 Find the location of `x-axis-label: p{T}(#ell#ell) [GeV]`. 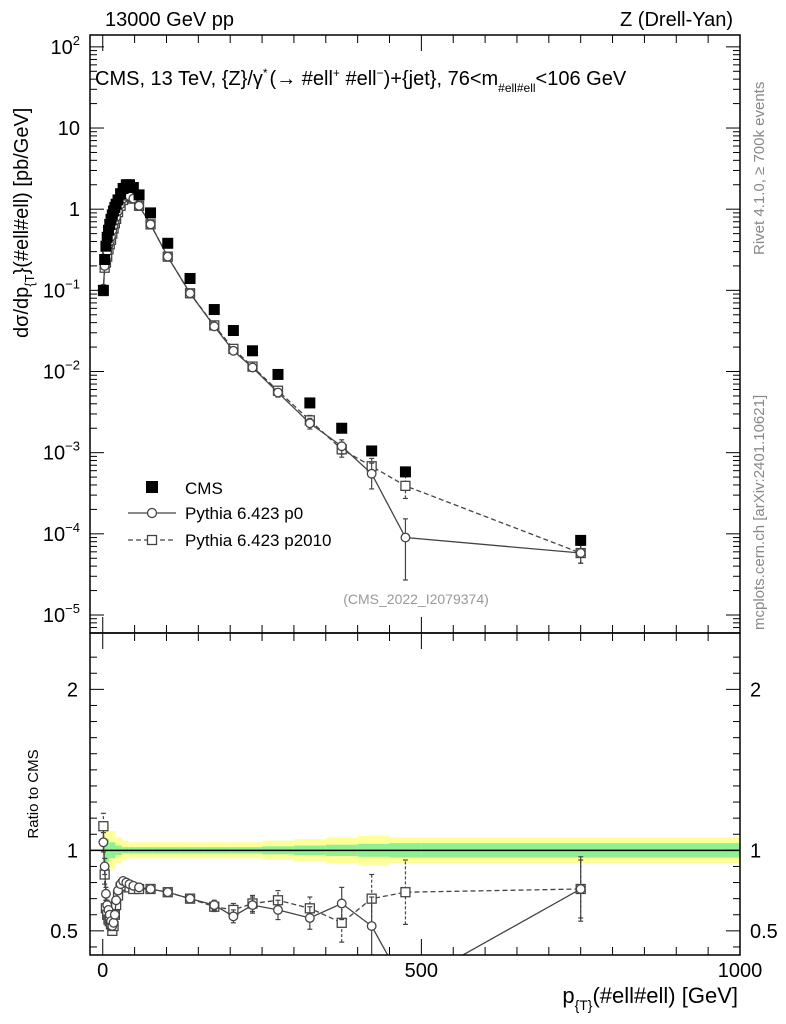

x-axis-label: p{T}(#ell#ell) [GeV] is located at coordinates (650, 998).